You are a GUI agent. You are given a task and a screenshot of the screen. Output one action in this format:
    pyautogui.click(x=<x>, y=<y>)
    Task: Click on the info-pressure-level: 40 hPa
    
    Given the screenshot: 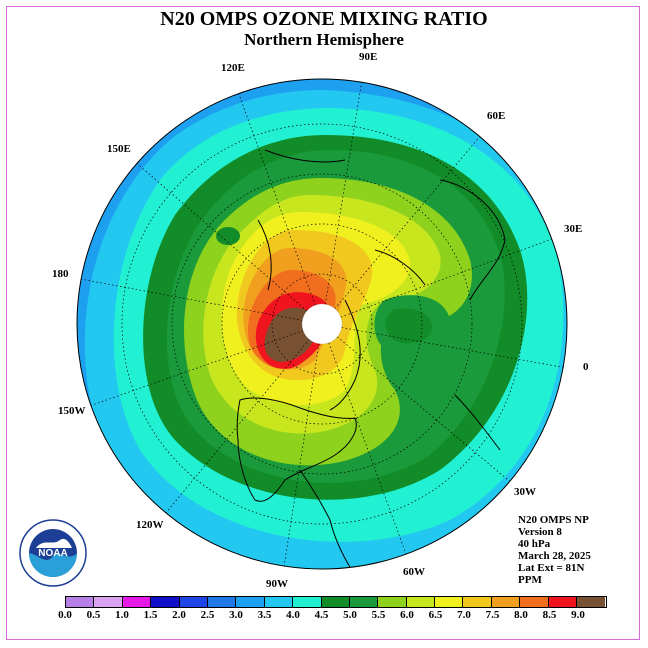 What is the action you would take?
    pyautogui.click(x=534, y=544)
    